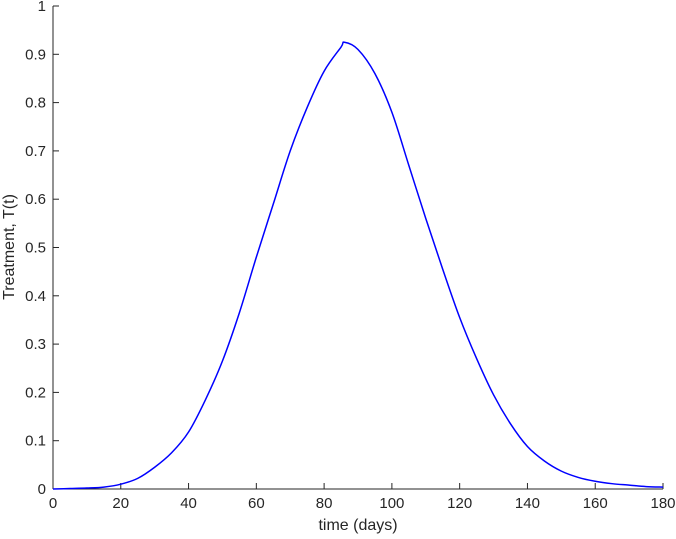 The width and height of the screenshot is (676, 539). Describe the element at coordinates (362, 497) in the screenshot. I see `x-axis-ticks: 0 20 40 60 80 100 120 140 160 180` at that location.